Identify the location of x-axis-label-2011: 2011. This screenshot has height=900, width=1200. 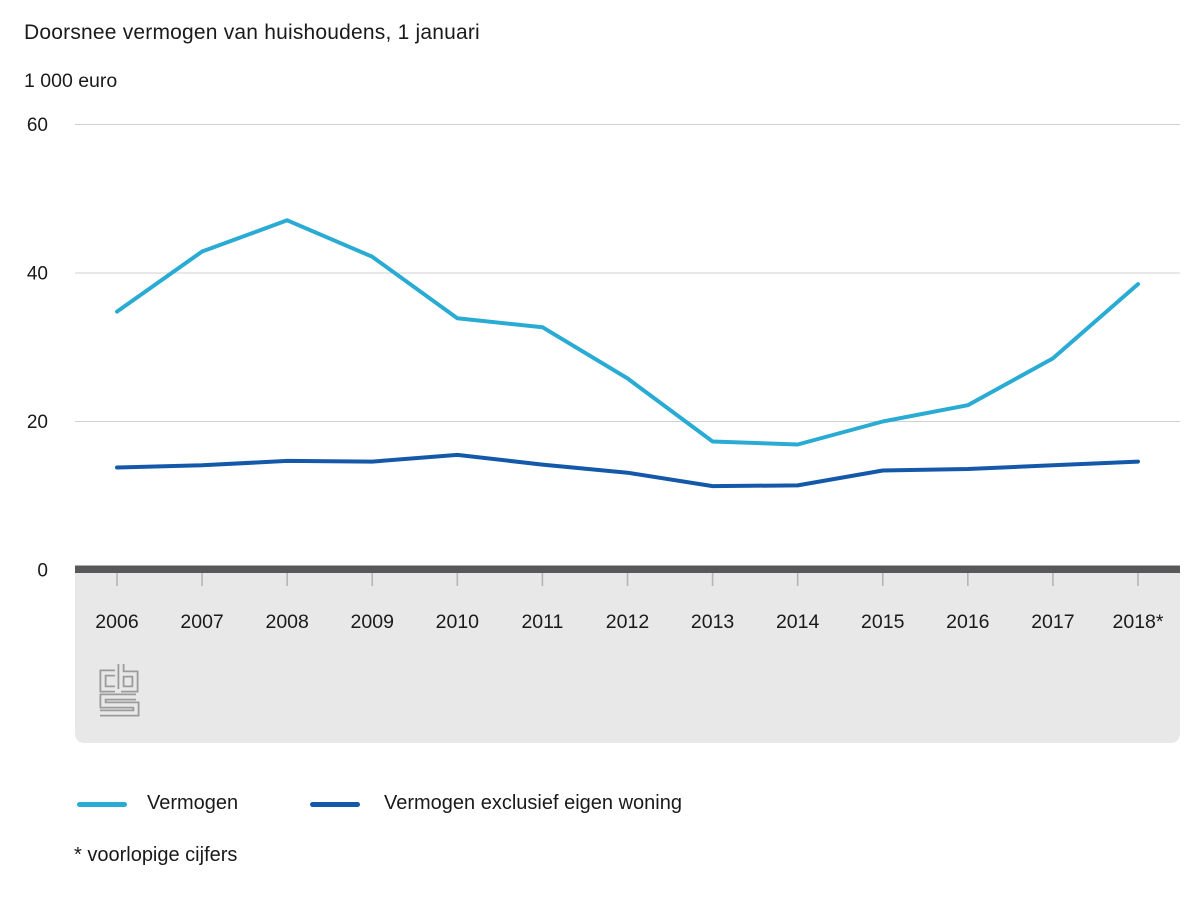
(542, 622).